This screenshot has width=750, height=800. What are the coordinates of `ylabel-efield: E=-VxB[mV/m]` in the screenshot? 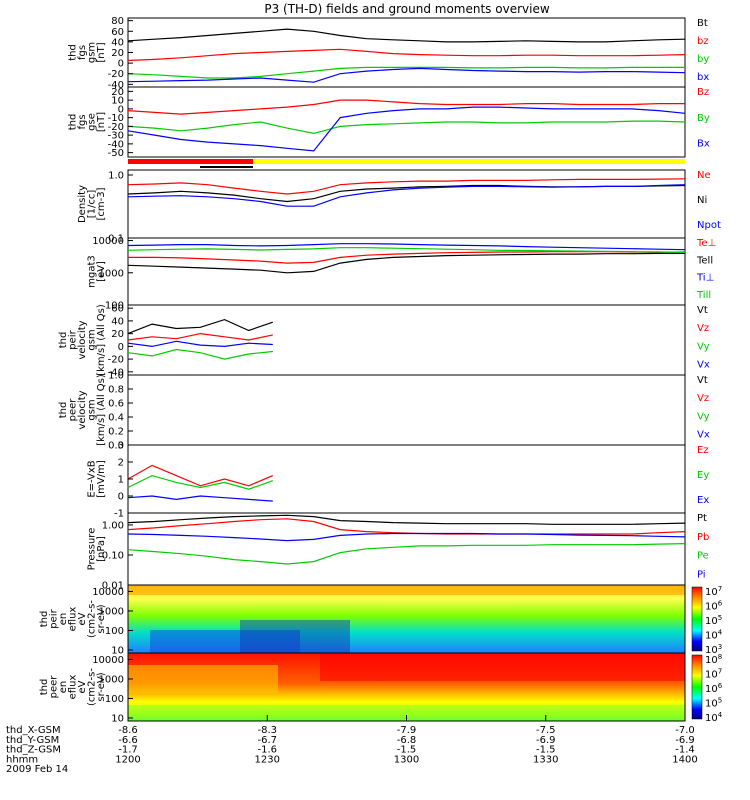 It's located at (97, 479).